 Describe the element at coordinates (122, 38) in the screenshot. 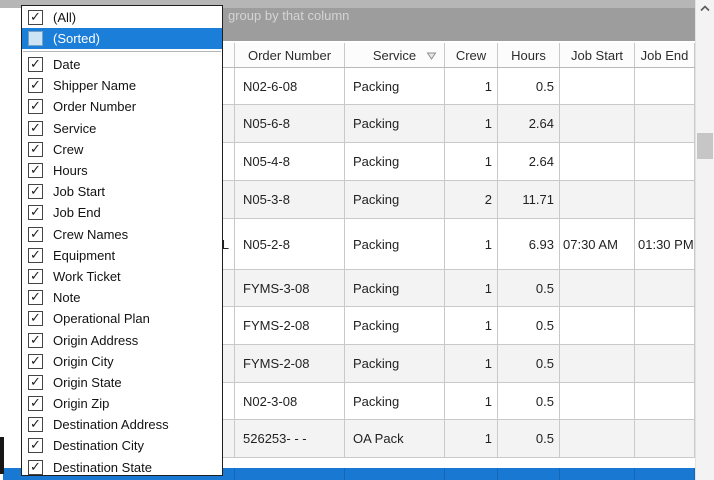

I see `column-chooser-item-sorted: (Sorted)` at that location.